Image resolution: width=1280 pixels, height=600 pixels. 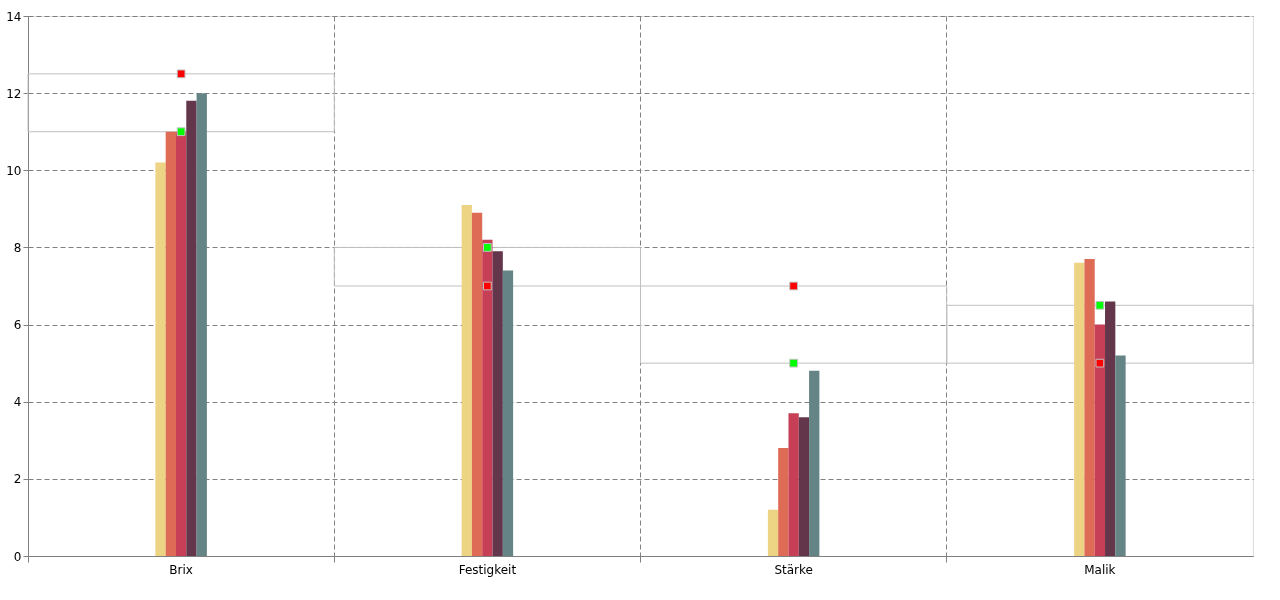 What do you see at coordinates (14, 170) in the screenshot?
I see `y-tick-label: 10` at bounding box center [14, 170].